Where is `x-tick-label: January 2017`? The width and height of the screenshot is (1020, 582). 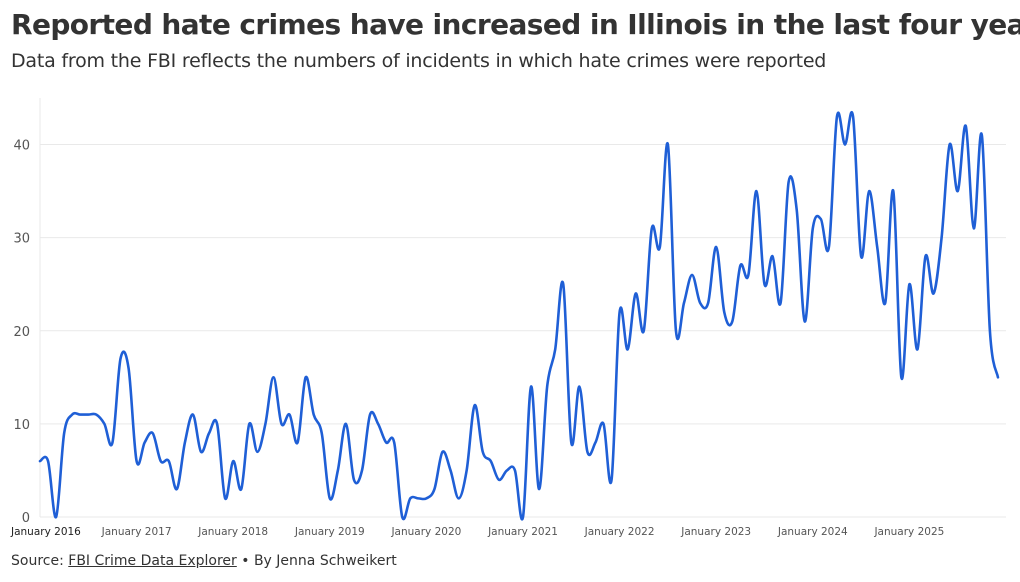
x-tick-label: January 2017 is located at coordinates (136, 532).